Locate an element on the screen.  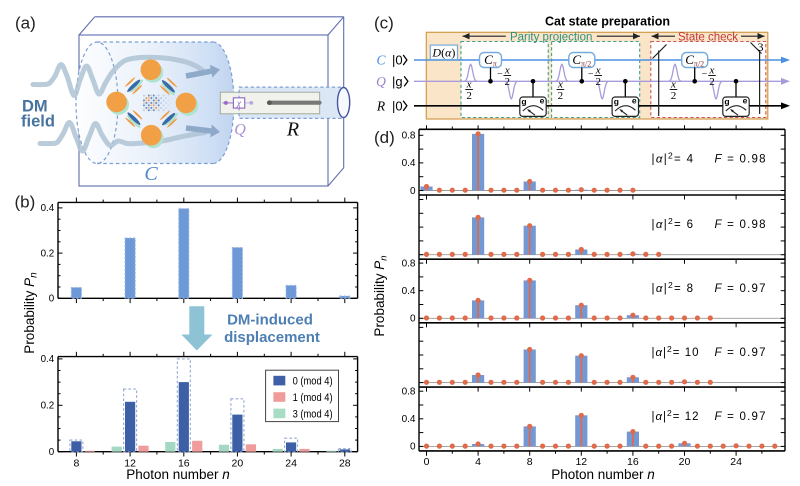
svg-text: 4 is located at coordinates (478, 462).